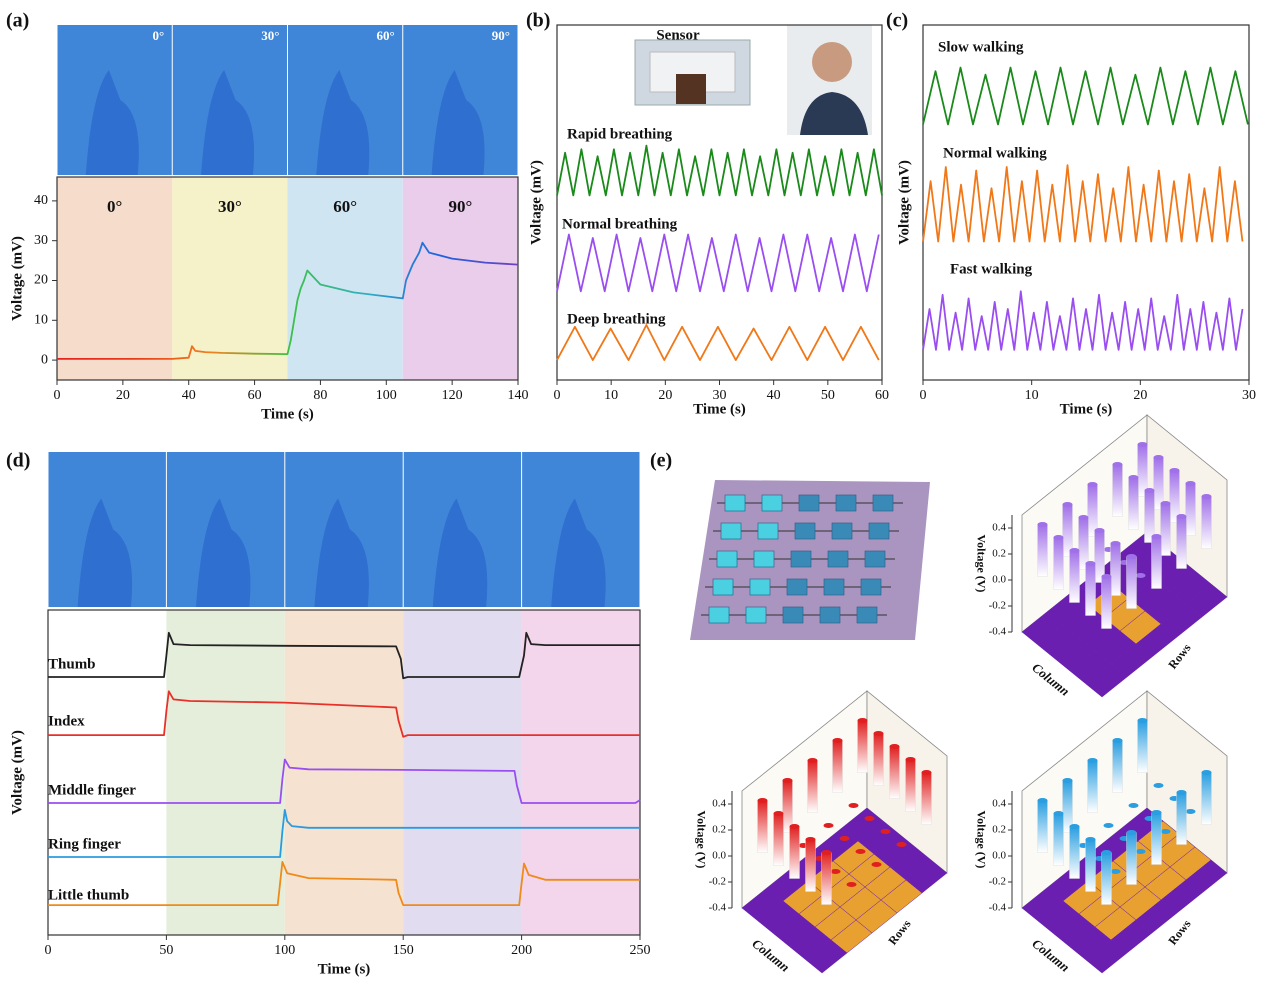 This screenshot has width=1265, height=983. Describe the element at coordinates (1086, 409) in the screenshot. I see `x-axis-label: Time (s)` at that location.